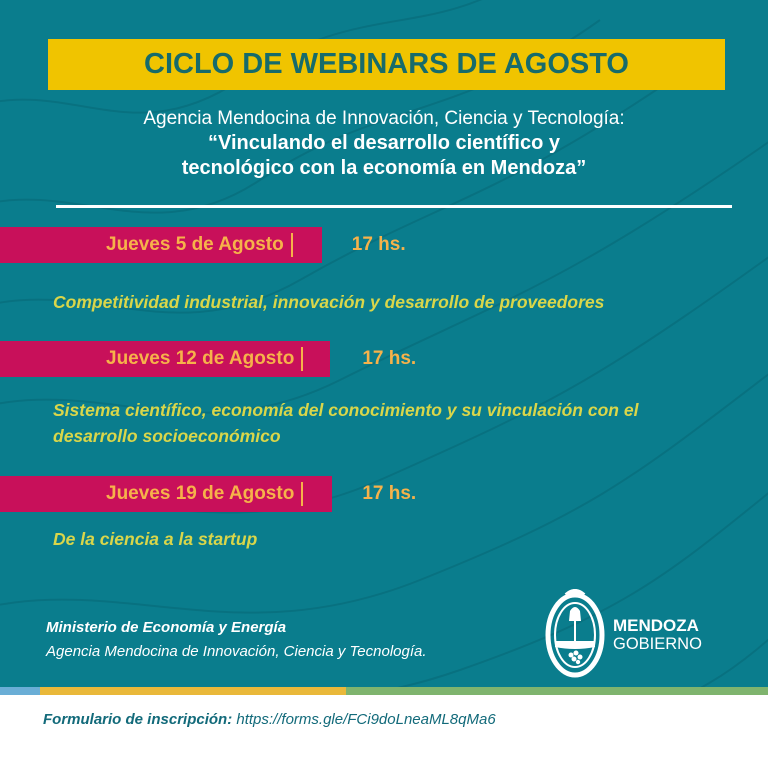 This screenshot has height=768, width=768. I want to click on banner-title: CICLO DE WEBINARS DE AGOSTO, so click(386, 64).